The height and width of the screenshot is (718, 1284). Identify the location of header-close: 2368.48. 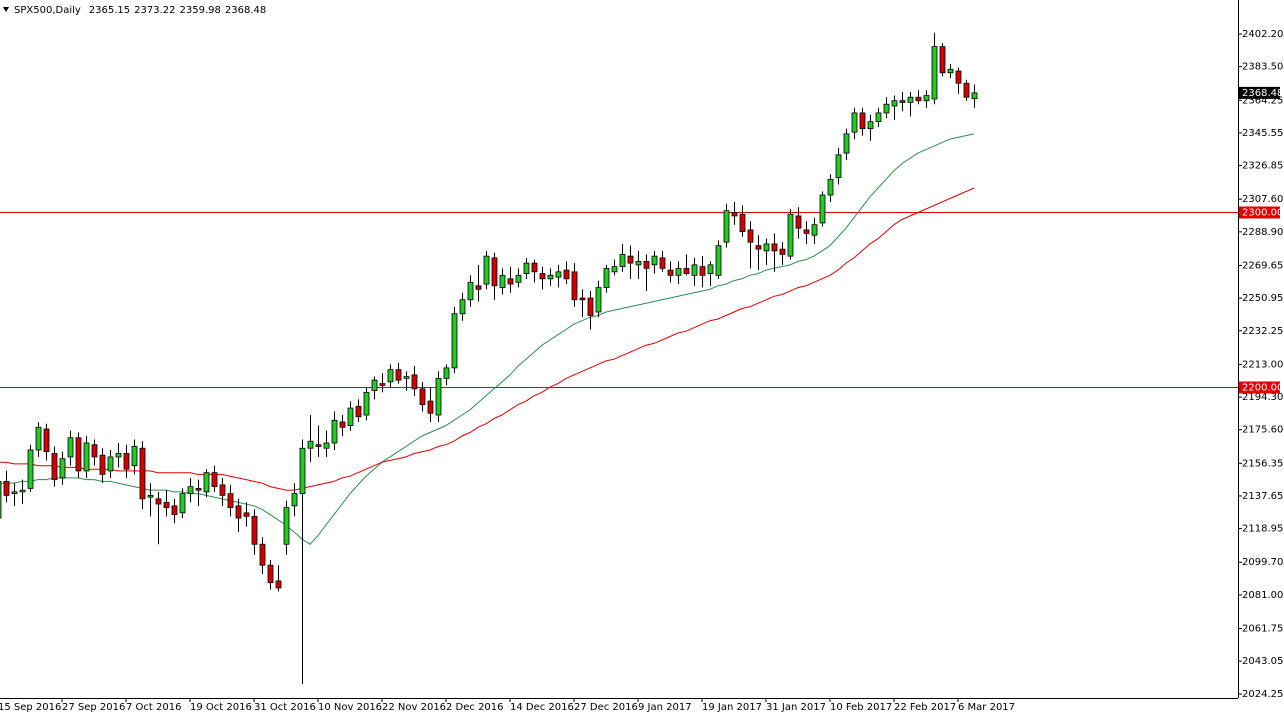
(245, 10).